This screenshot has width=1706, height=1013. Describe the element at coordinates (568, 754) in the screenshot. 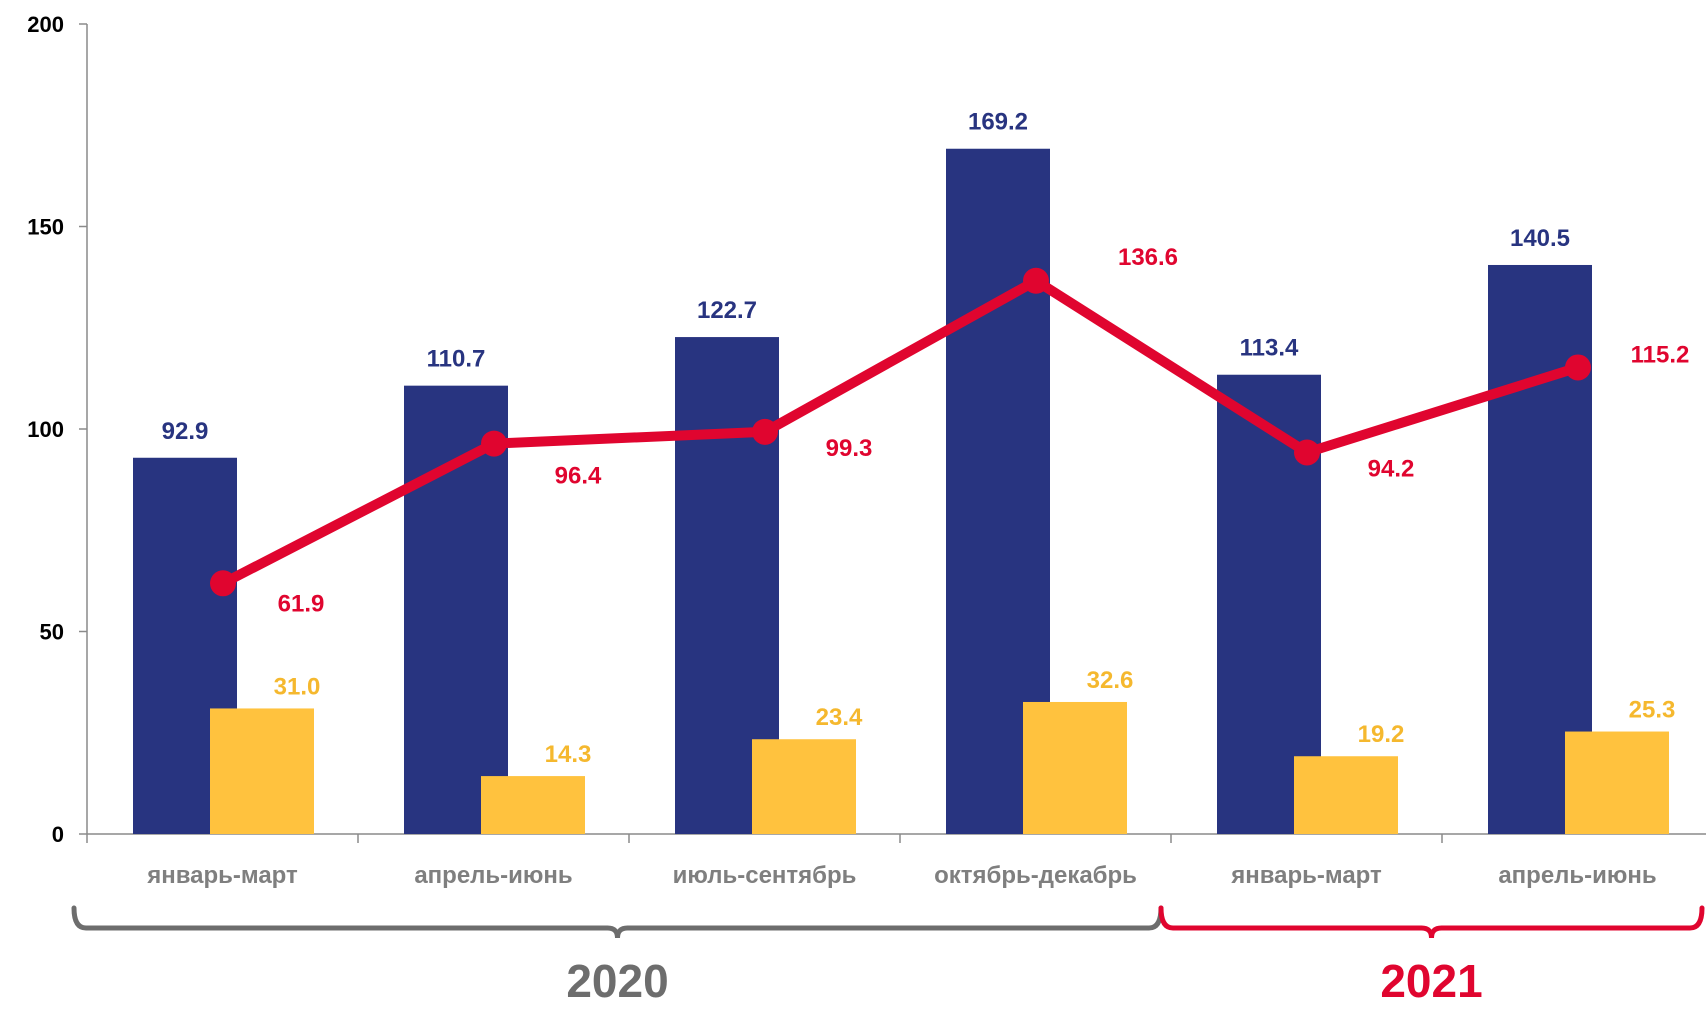

I see `data-label-series2: 14.3` at that location.